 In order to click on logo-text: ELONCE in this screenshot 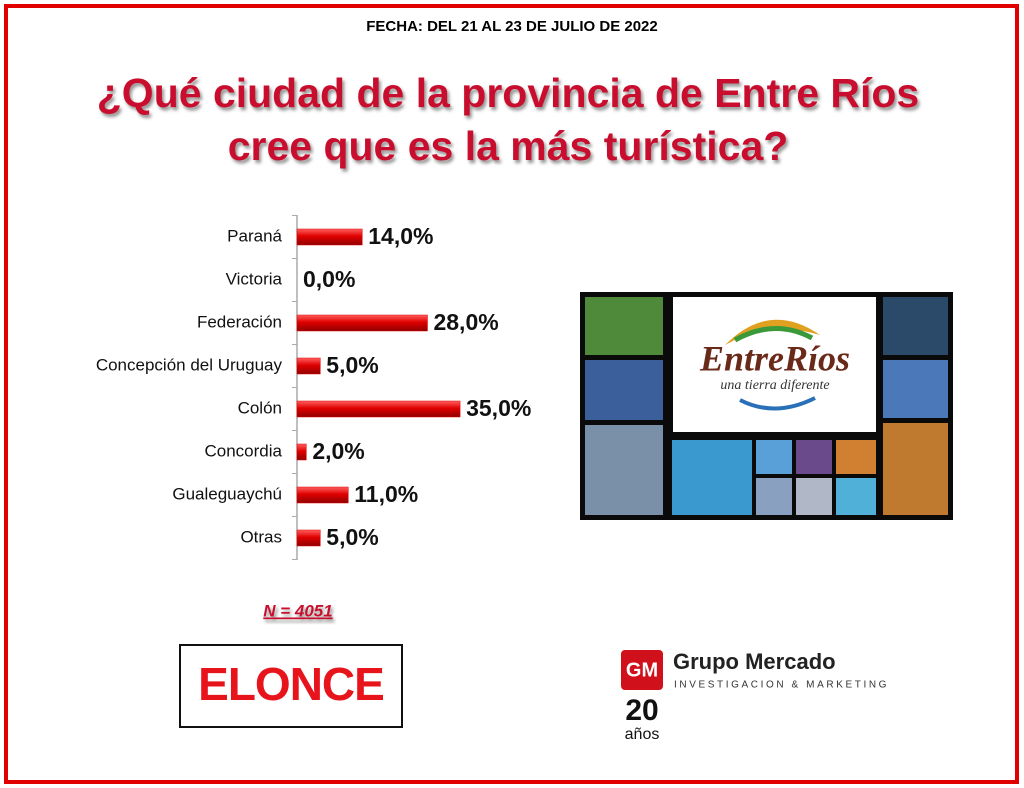, I will do `click(291, 684)`.